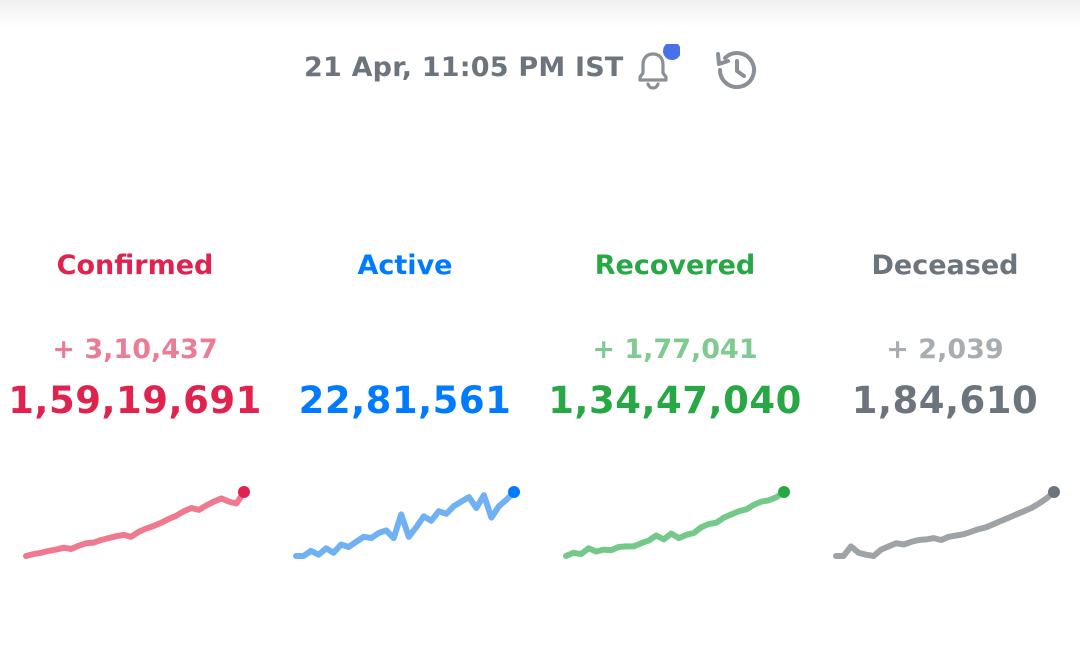 The width and height of the screenshot is (1080, 659). Describe the element at coordinates (464, 67) in the screenshot. I see `last-updated-timestamp: 21 Apr, 11:05 PM IST` at that location.